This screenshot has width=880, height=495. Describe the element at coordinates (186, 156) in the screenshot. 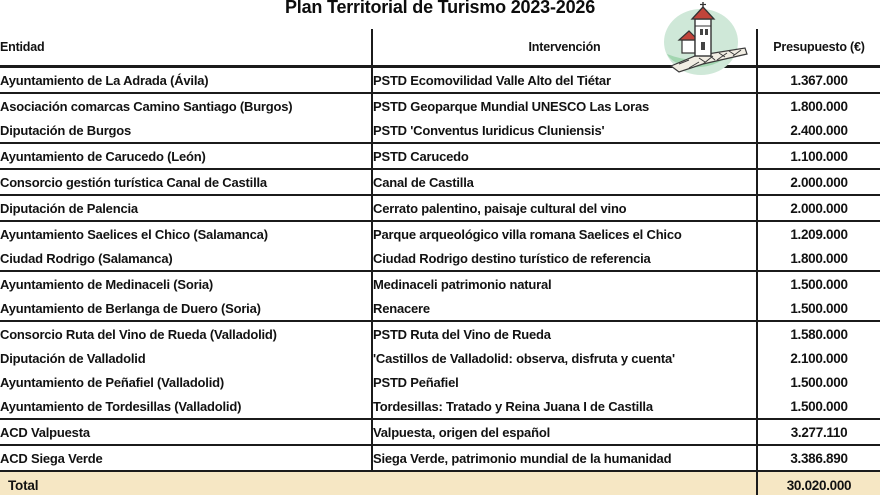

I see `cell-entidad: Ayuntamiento de Carucedo (León)` at that location.